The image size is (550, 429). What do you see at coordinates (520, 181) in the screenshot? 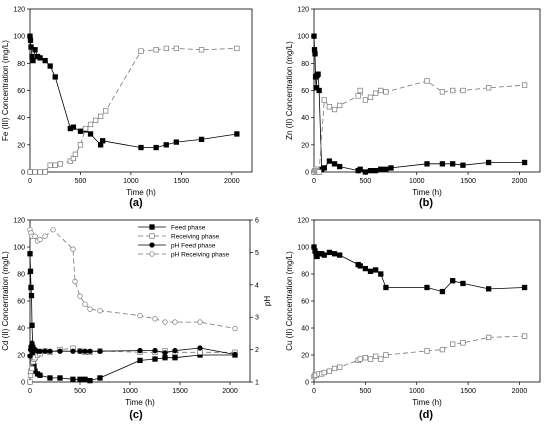
I see `x-tick-label: 2000` at bounding box center [520, 181].